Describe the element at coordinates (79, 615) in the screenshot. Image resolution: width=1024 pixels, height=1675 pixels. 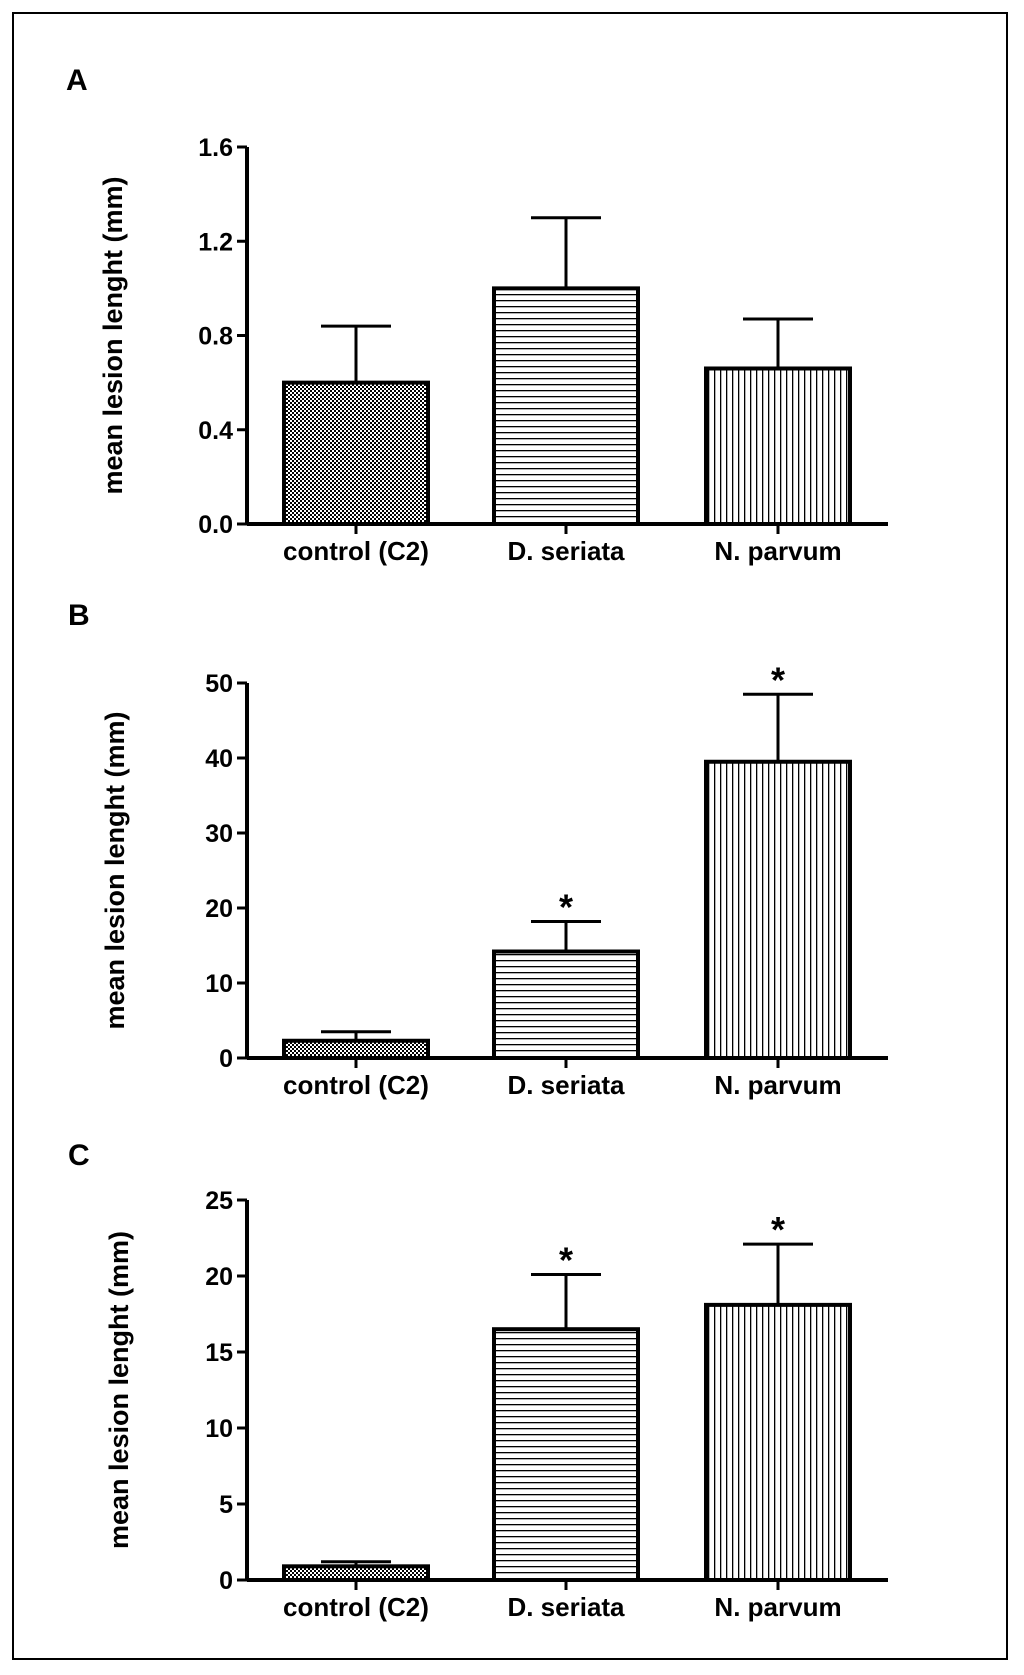
I see `panel-label: B` at that location.